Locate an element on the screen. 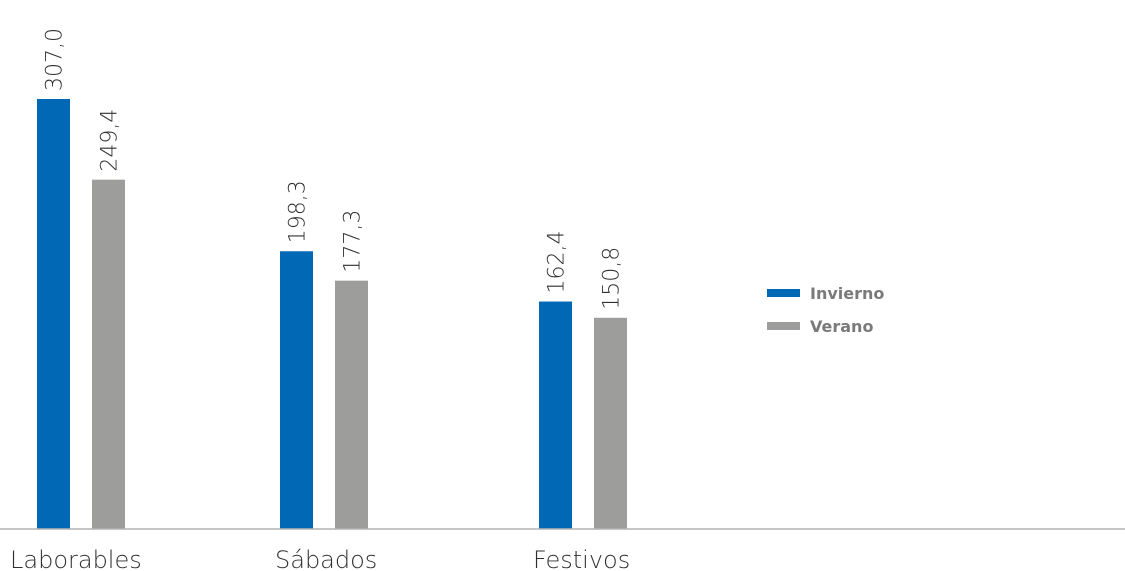  legend-label-invierno: Invierno is located at coordinates (847, 293).